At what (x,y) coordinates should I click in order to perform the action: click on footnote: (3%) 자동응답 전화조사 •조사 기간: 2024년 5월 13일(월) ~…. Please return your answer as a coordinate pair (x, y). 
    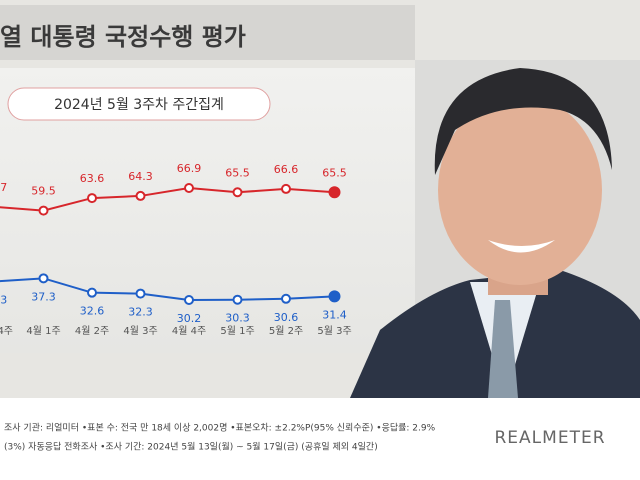
    Looking at the image, I should click on (191, 447).